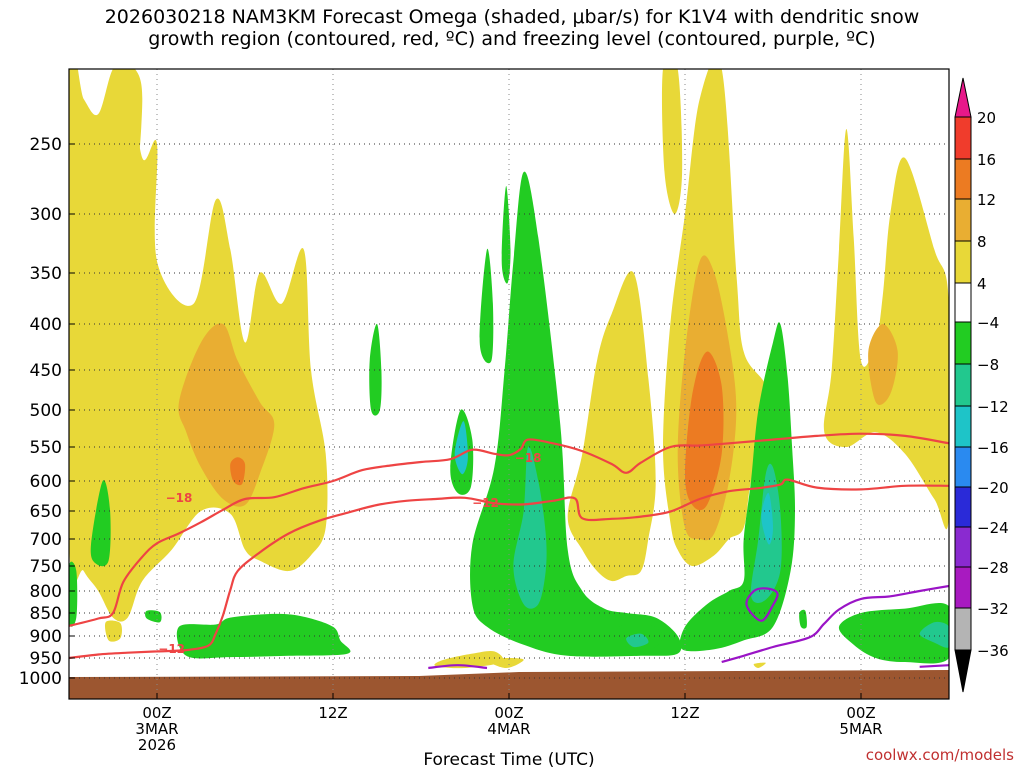 The image size is (1024, 768). I want to click on y-tick-label-550: 550, so click(46, 448).